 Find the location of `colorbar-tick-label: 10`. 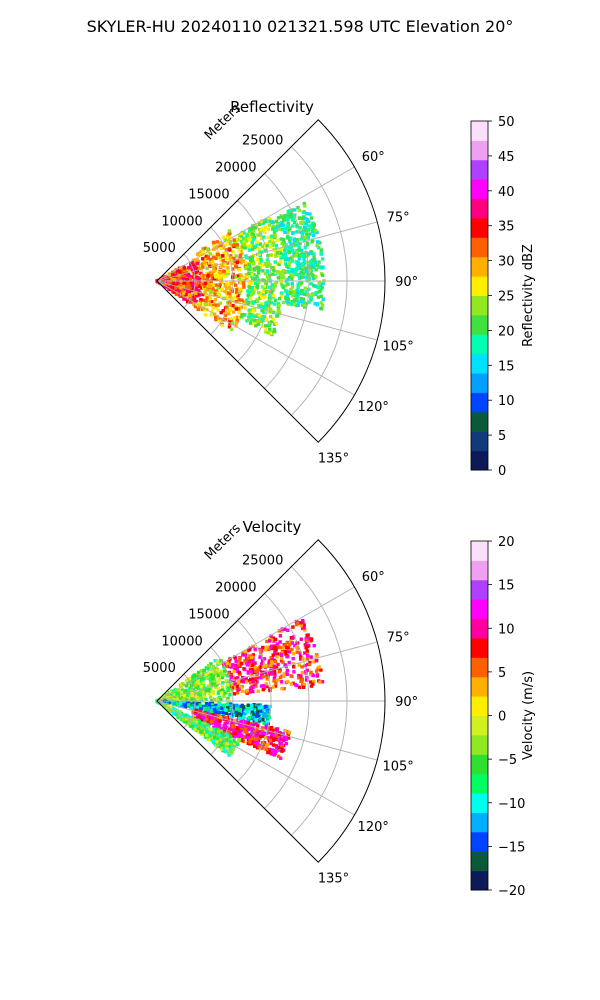

colorbar-tick-label: 10 is located at coordinates (506, 629).